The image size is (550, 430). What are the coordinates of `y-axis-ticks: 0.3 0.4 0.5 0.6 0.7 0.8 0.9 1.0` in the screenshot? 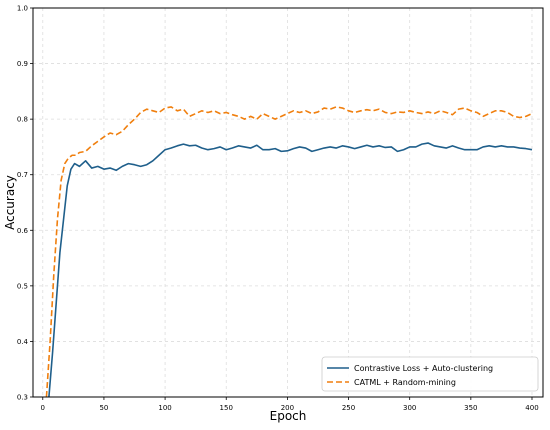 It's located at (25, 203).